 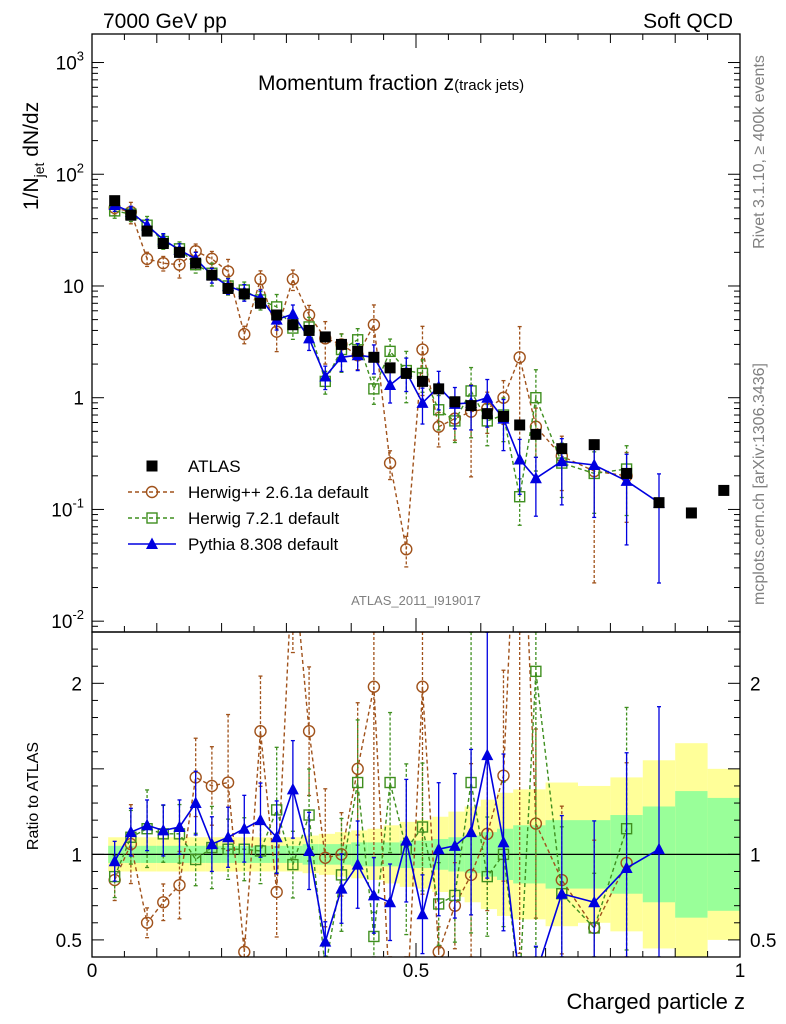 What do you see at coordinates (233, 544) in the screenshot?
I see `legend-item-pythia-8-308-default: Pythia 8.308 default` at bounding box center [233, 544].